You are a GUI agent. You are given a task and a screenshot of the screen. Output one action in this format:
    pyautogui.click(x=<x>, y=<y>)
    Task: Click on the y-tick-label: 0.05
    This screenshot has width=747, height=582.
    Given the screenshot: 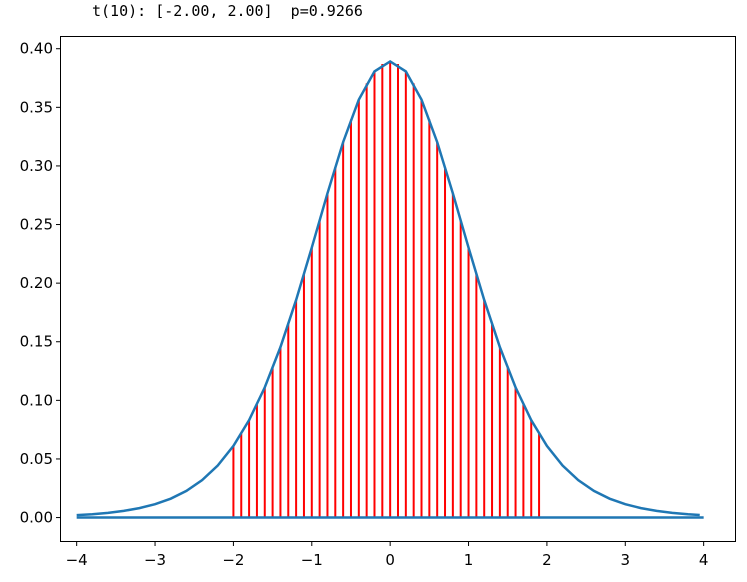 What is the action you would take?
    pyautogui.click(x=36, y=459)
    